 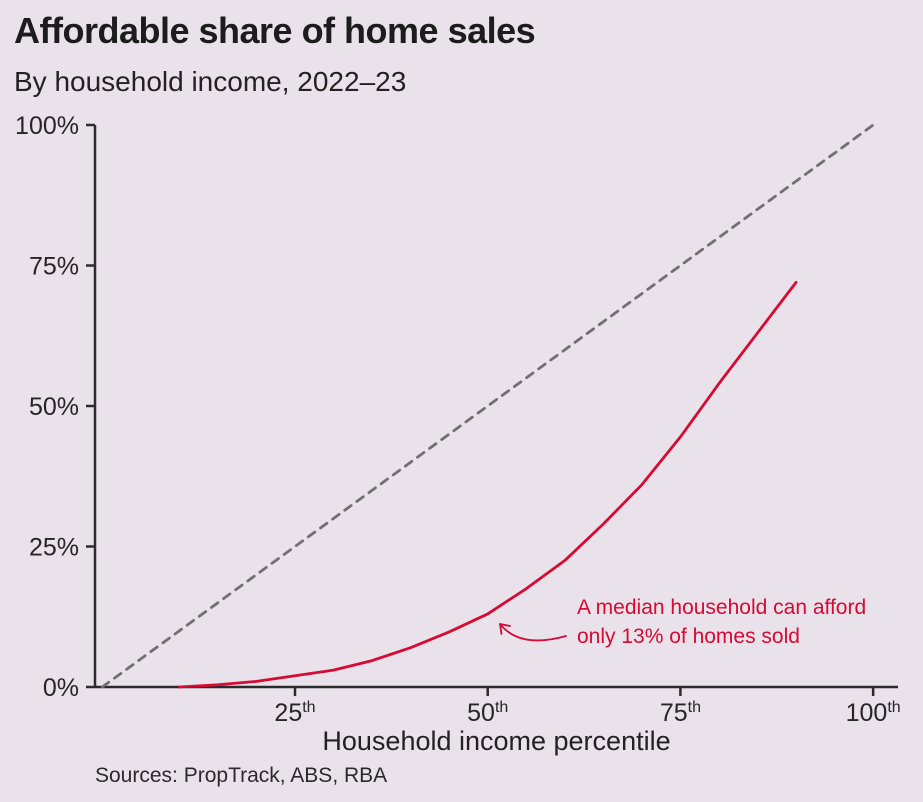 I want to click on x-tick-label: 25th, so click(x=294, y=713).